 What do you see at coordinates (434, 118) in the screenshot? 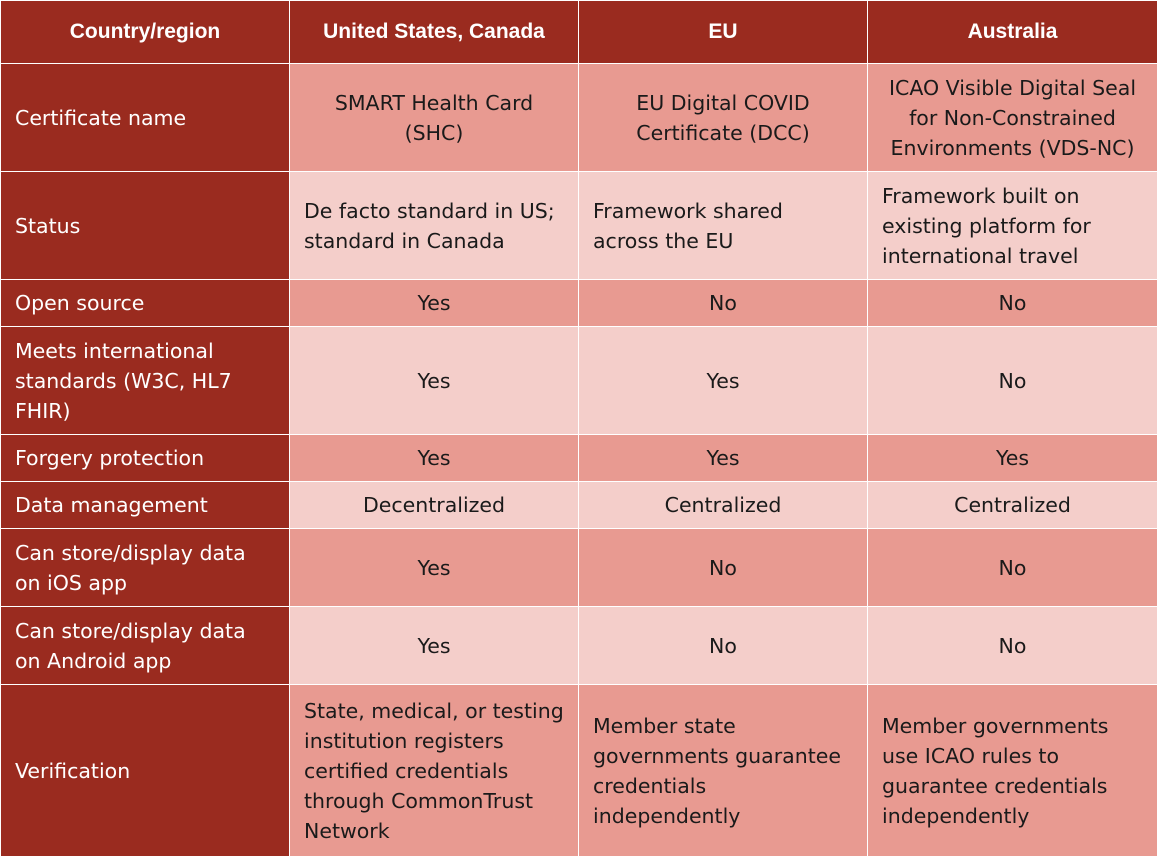
I see `cell-us: SMART Health Card (SHC)` at bounding box center [434, 118].